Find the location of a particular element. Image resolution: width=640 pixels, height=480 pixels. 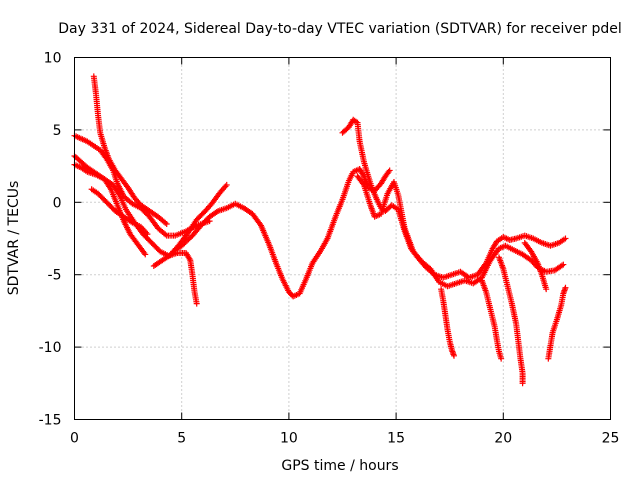

y-tick-label: -15 is located at coordinates (50, 421).